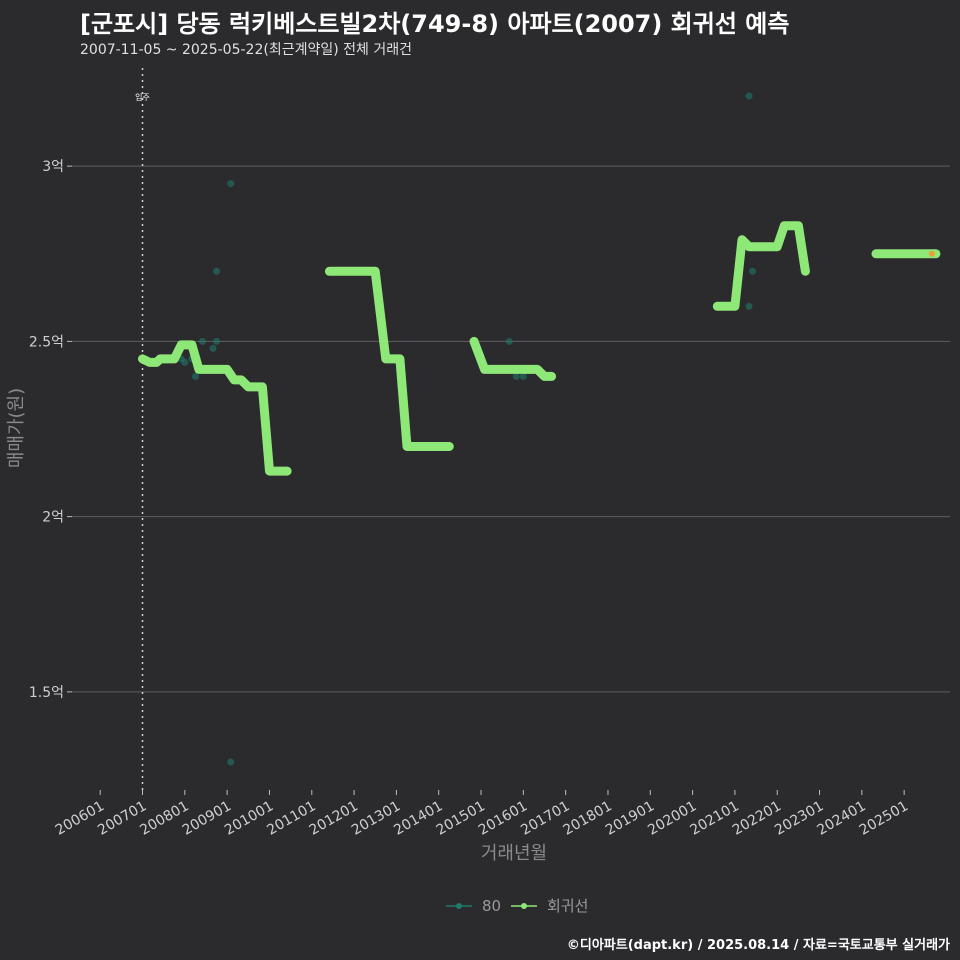 This screenshot has height=960, width=960. Describe the element at coordinates (16, 428) in the screenshot. I see `y-axis-title: 매매가(원)` at that location.